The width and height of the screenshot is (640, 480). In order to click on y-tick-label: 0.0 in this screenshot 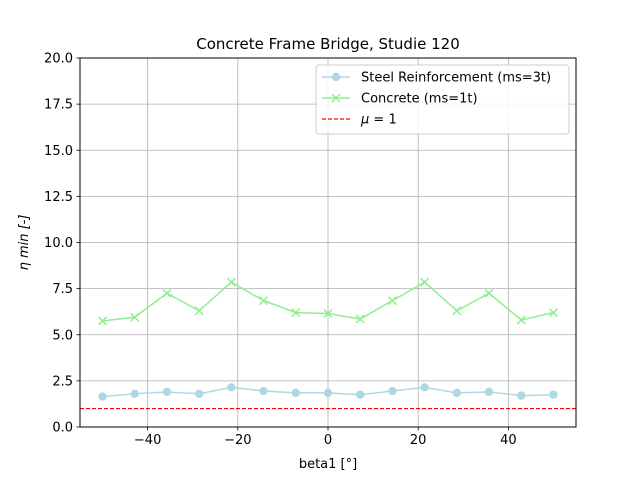, I will do `click(62, 428)`.